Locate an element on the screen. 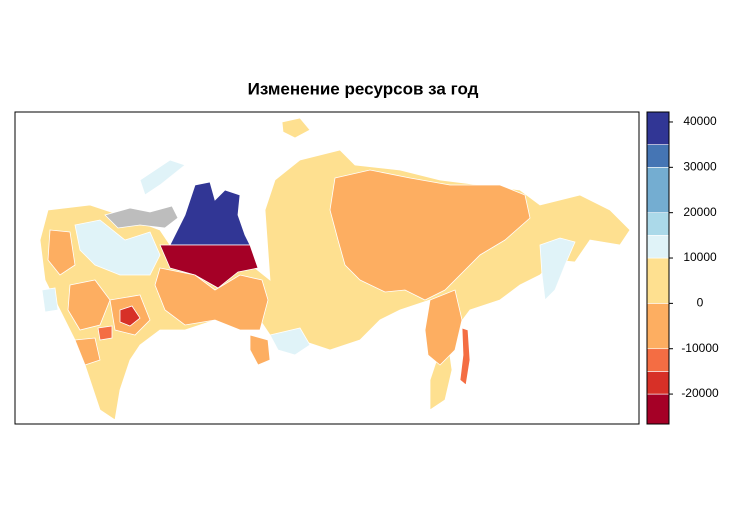  legend-frame is located at coordinates (658, 268).